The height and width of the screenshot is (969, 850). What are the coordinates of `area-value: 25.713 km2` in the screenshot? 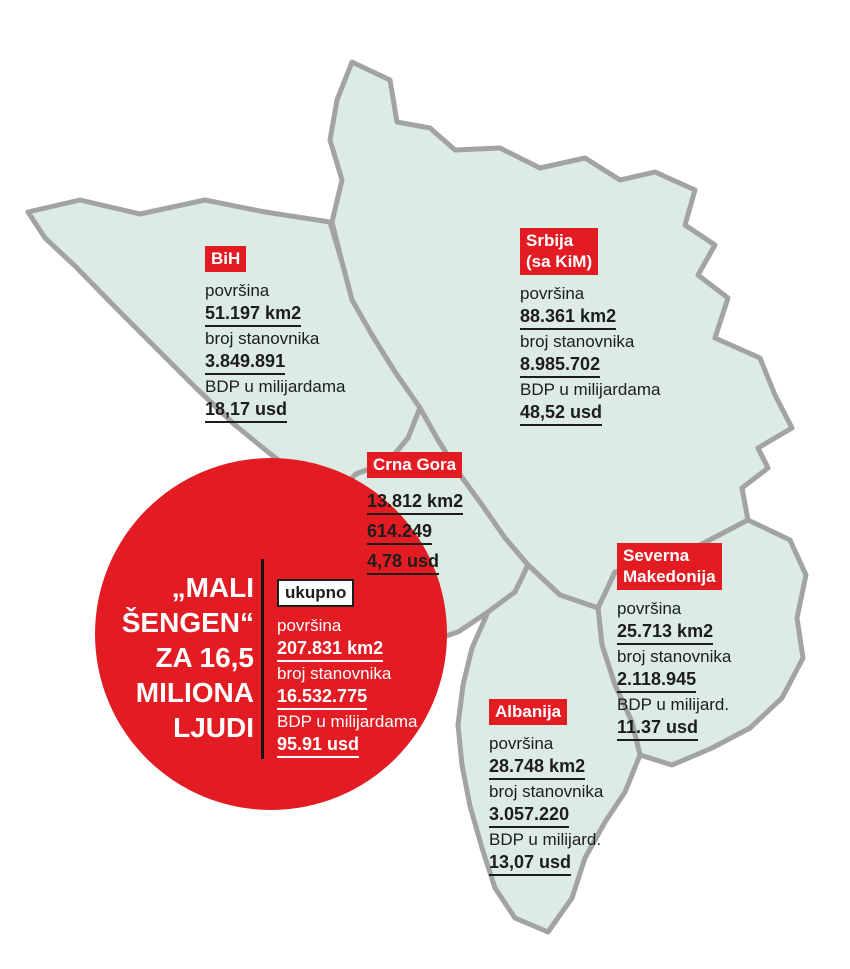 It's located at (674, 632).